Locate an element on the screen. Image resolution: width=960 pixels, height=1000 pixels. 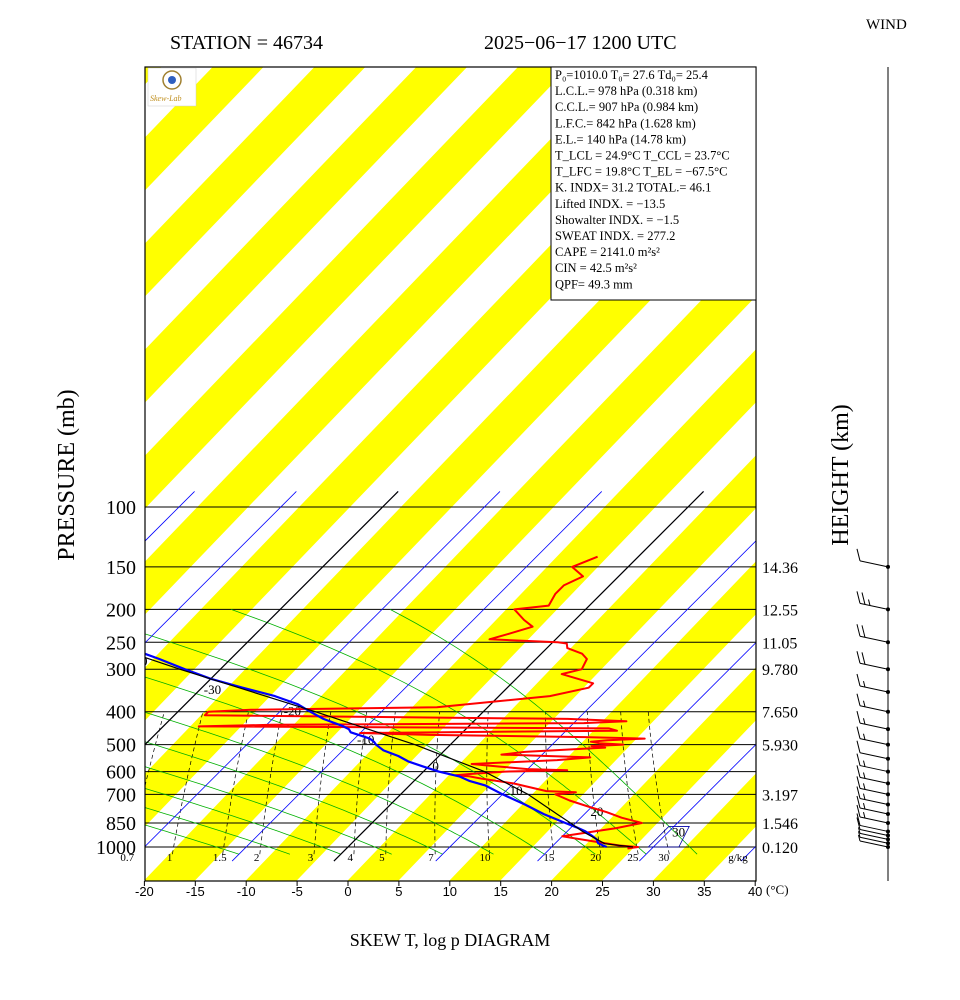
x-tick-label: 35 is located at coordinates (704, 891).